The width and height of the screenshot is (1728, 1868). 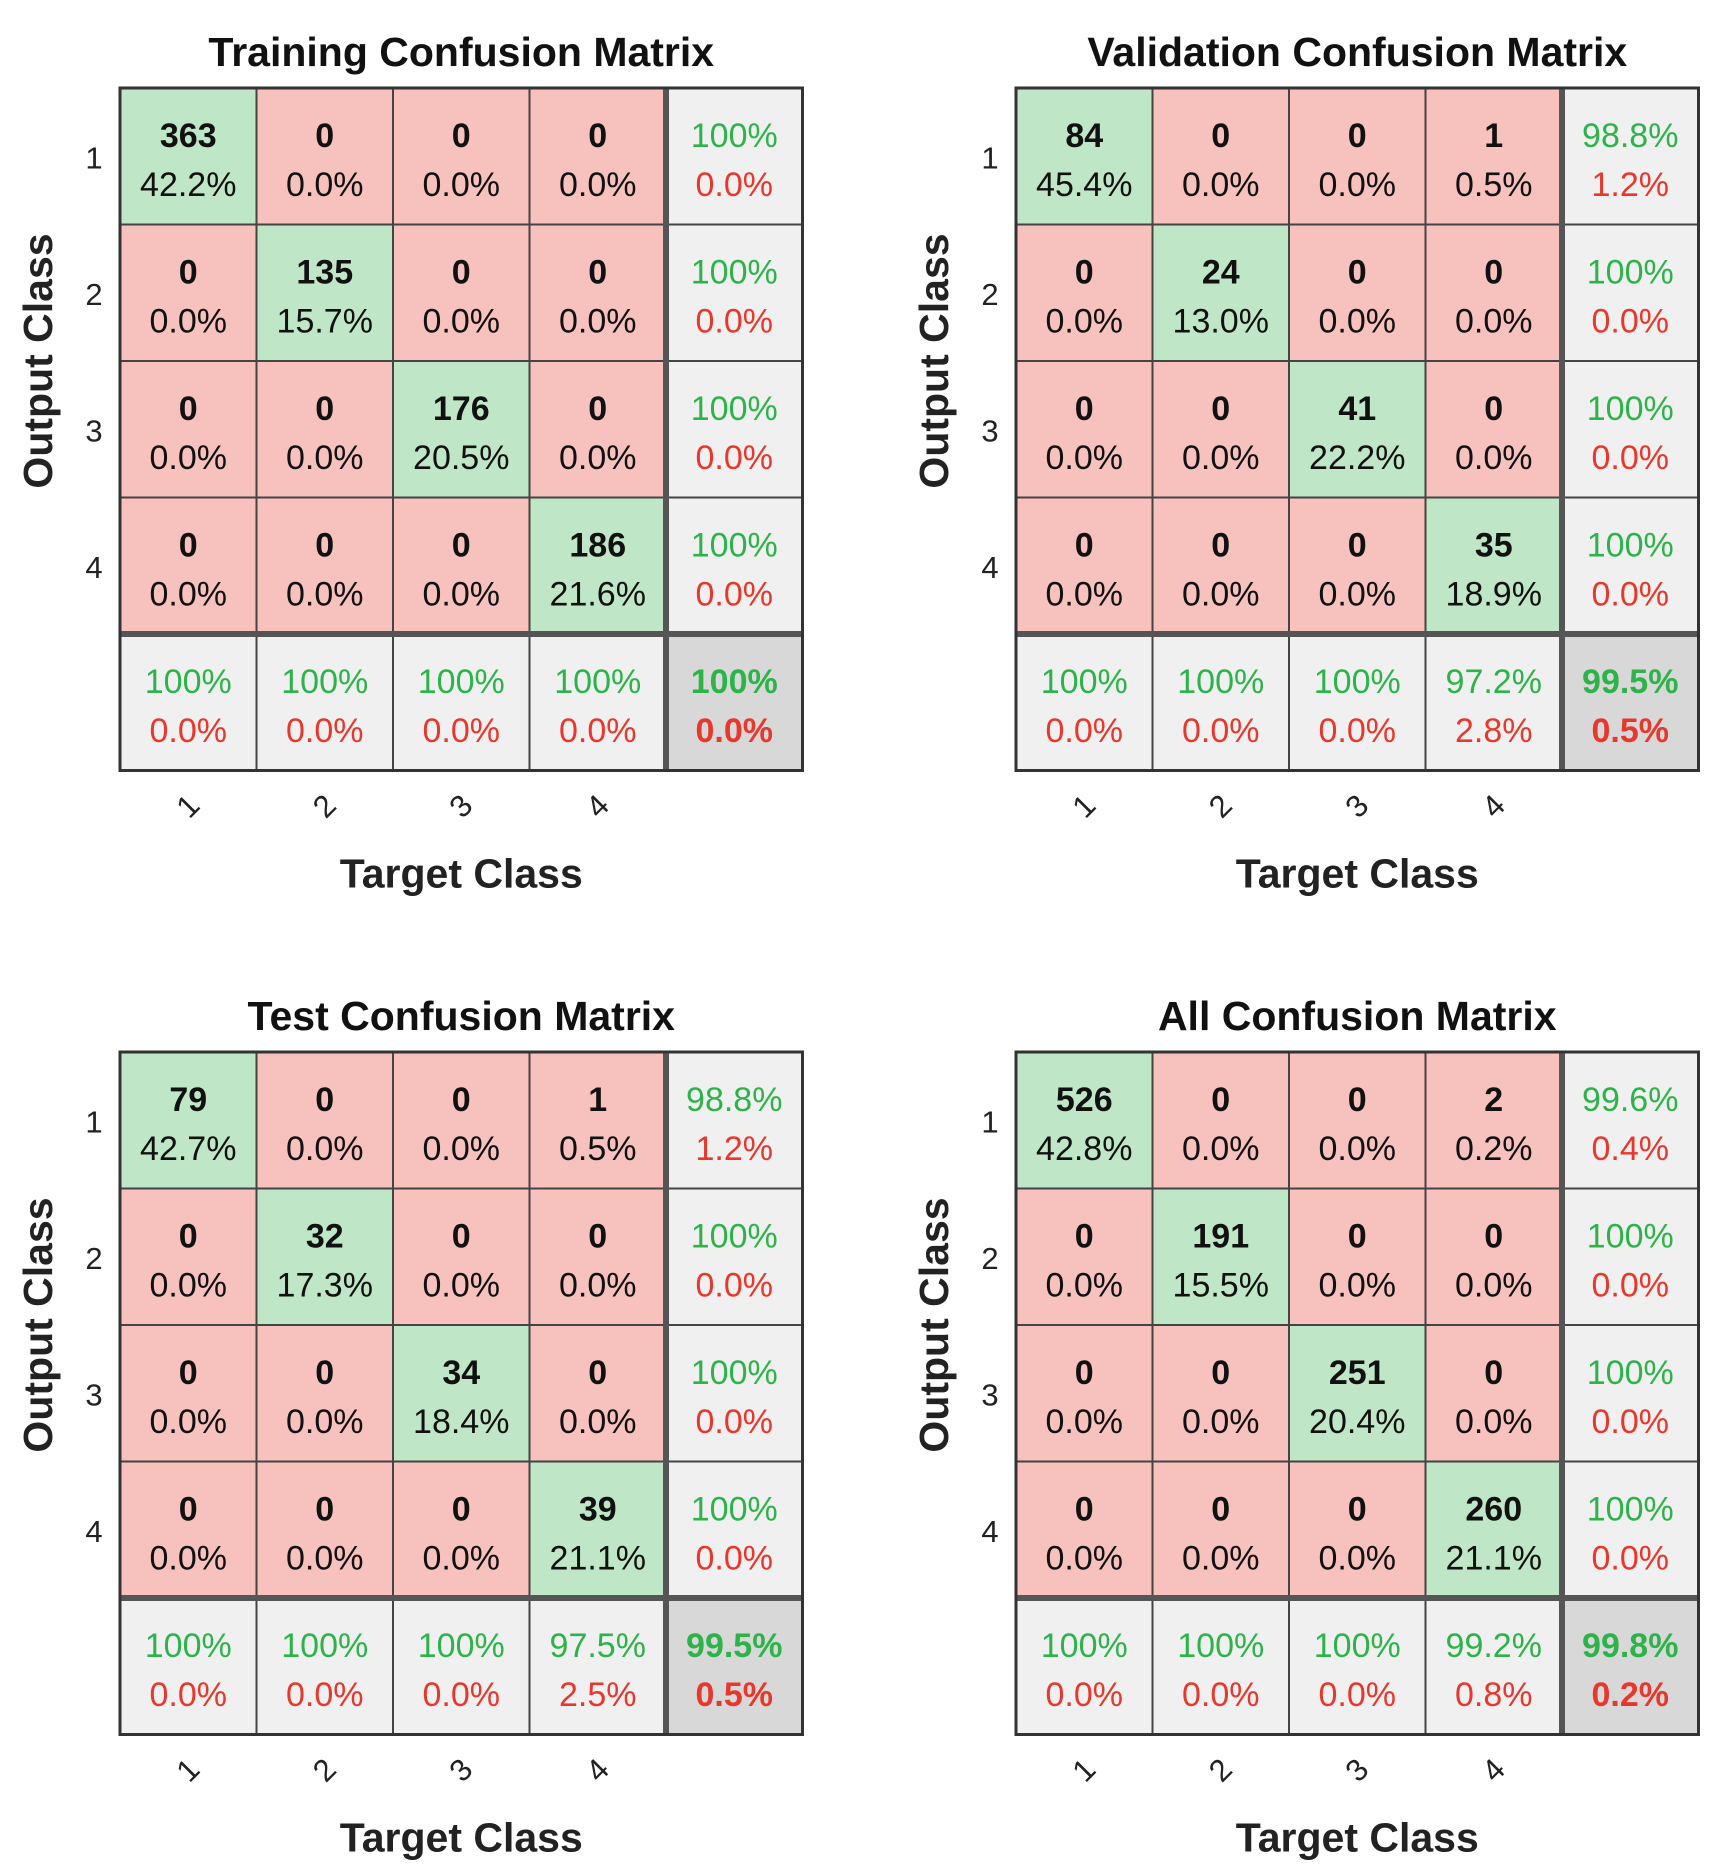 I want to click on matrix-border, so click(x=1357, y=429).